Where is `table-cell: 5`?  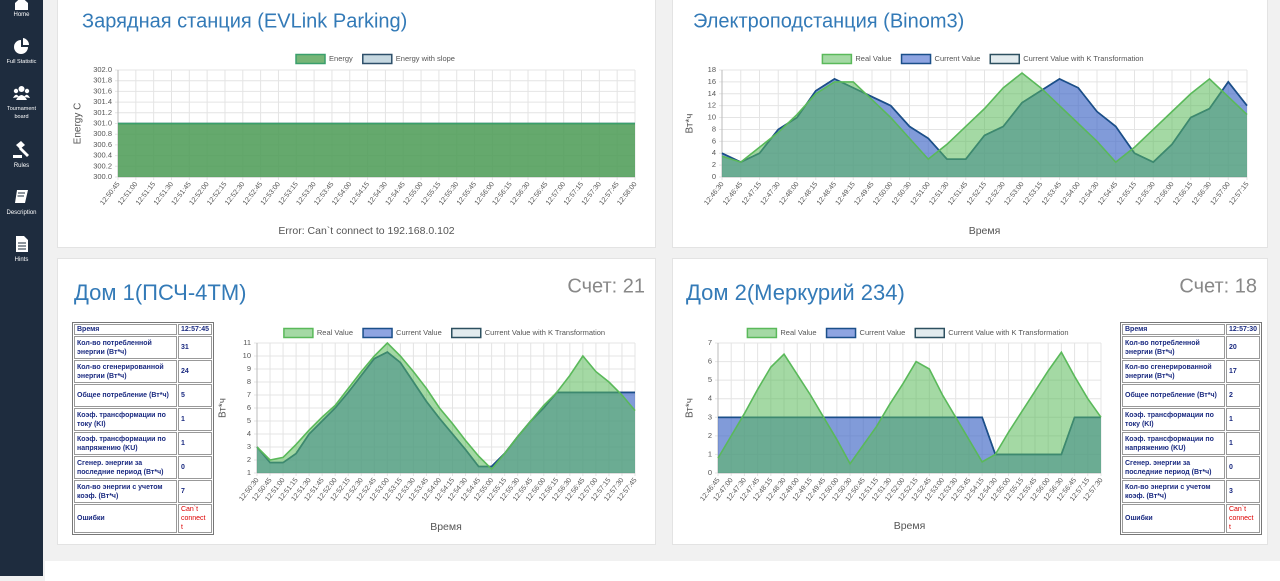
table-cell: 5 is located at coordinates (194, 395).